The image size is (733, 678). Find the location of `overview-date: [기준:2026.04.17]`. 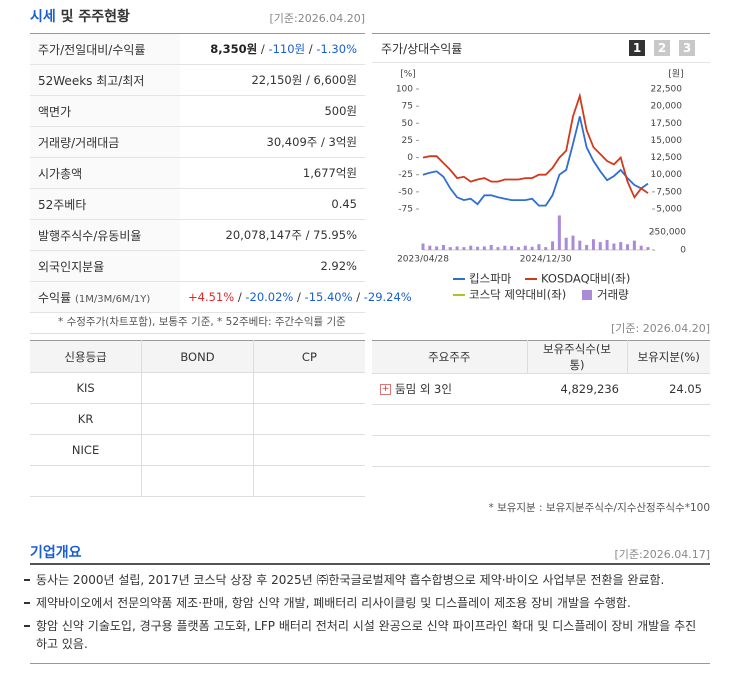

overview-date: [기준:2026.04.17] is located at coordinates (662, 554).